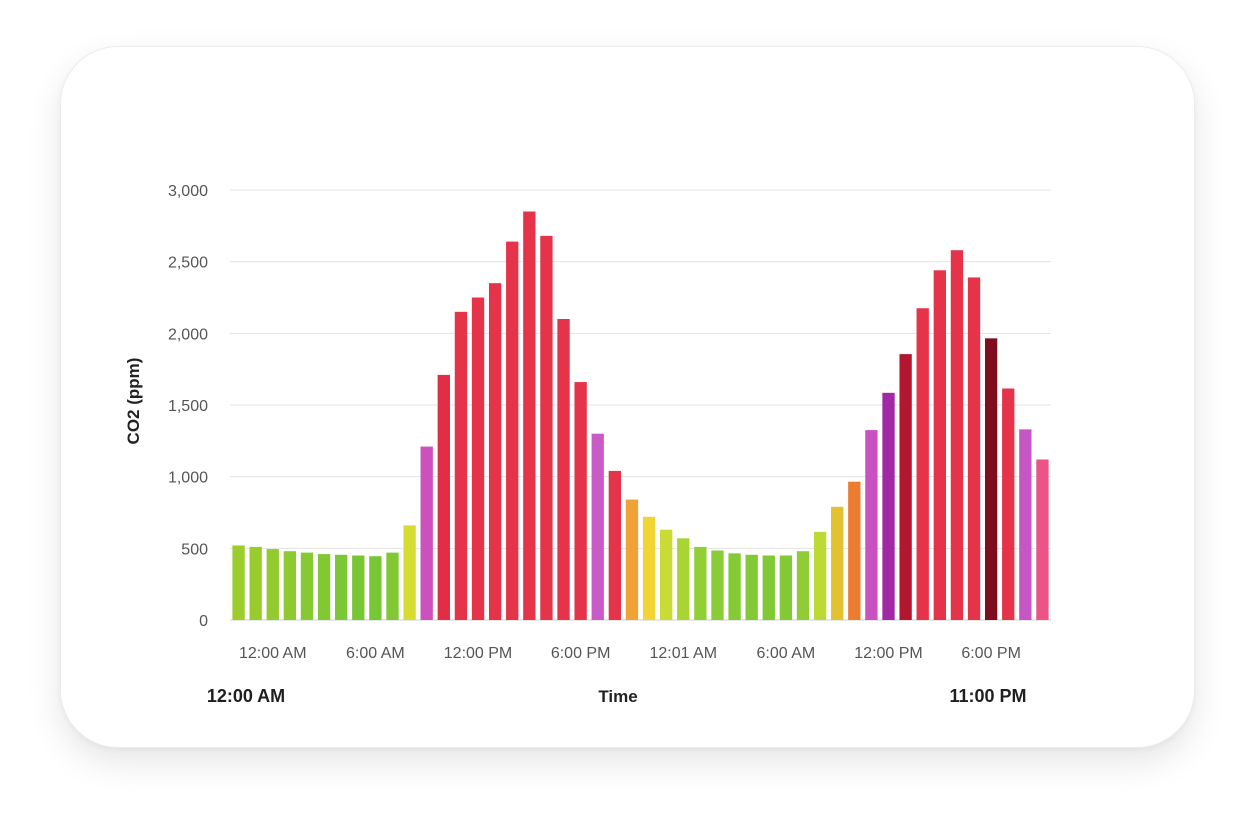 The width and height of the screenshot is (1253, 828). What do you see at coordinates (203, 621) in the screenshot?
I see `y-tick-label: 0` at bounding box center [203, 621].